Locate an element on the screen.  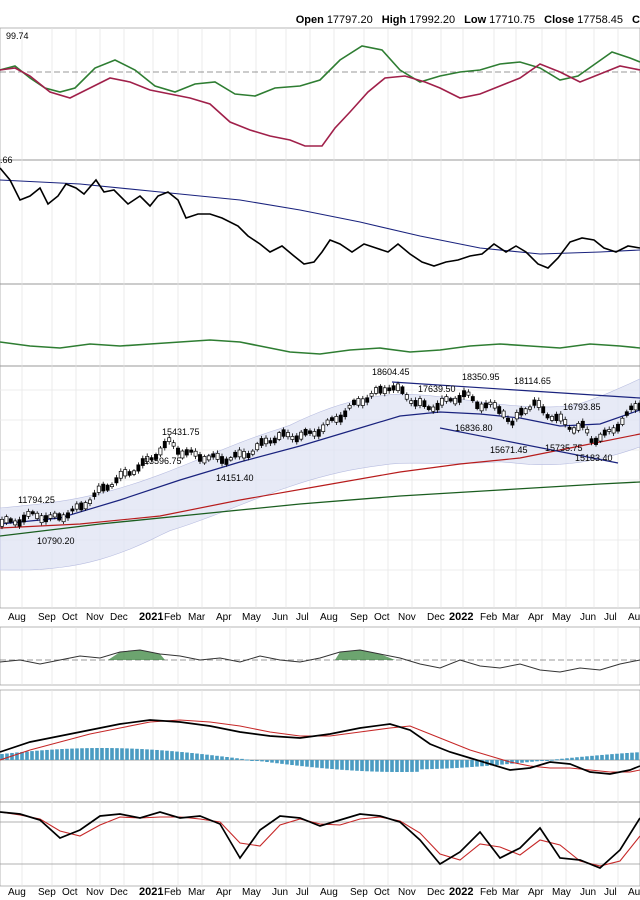
close-value: 17758.45 is located at coordinates (600, 20).